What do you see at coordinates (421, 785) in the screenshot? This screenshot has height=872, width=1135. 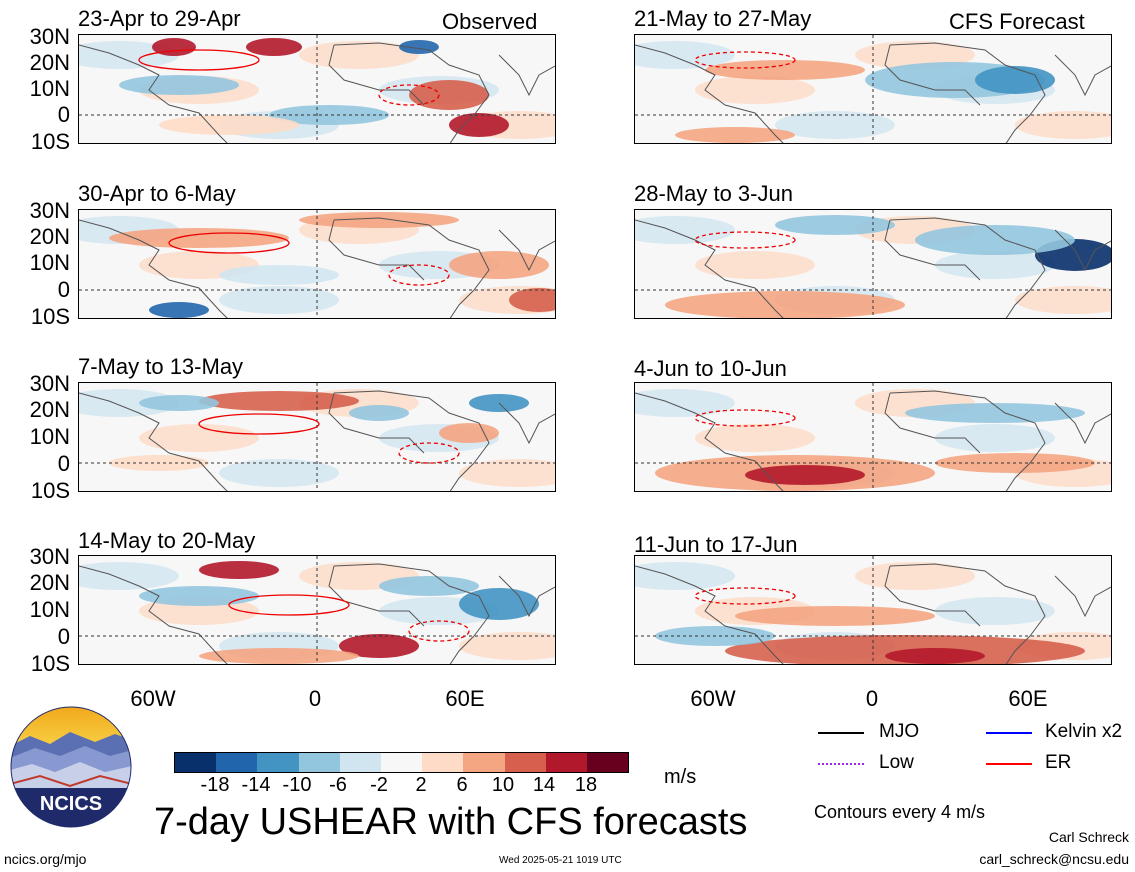 I see `colorbar-label: 2` at bounding box center [421, 785].